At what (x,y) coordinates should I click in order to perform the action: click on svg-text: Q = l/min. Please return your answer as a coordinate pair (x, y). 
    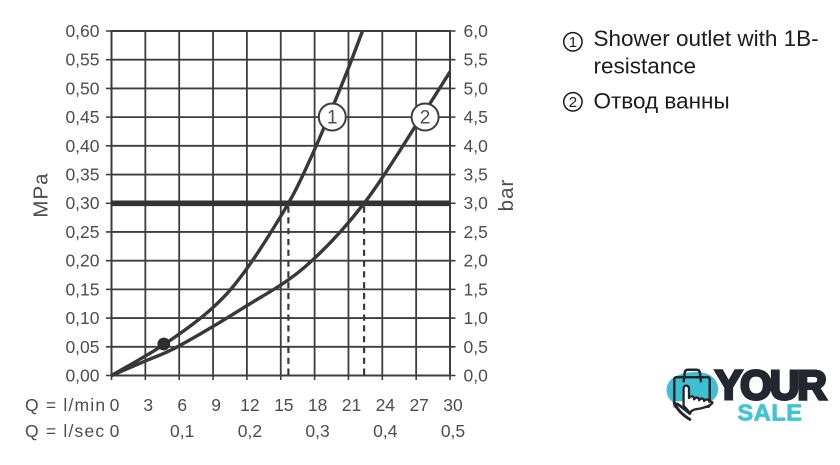
    Looking at the image, I should click on (65, 405).